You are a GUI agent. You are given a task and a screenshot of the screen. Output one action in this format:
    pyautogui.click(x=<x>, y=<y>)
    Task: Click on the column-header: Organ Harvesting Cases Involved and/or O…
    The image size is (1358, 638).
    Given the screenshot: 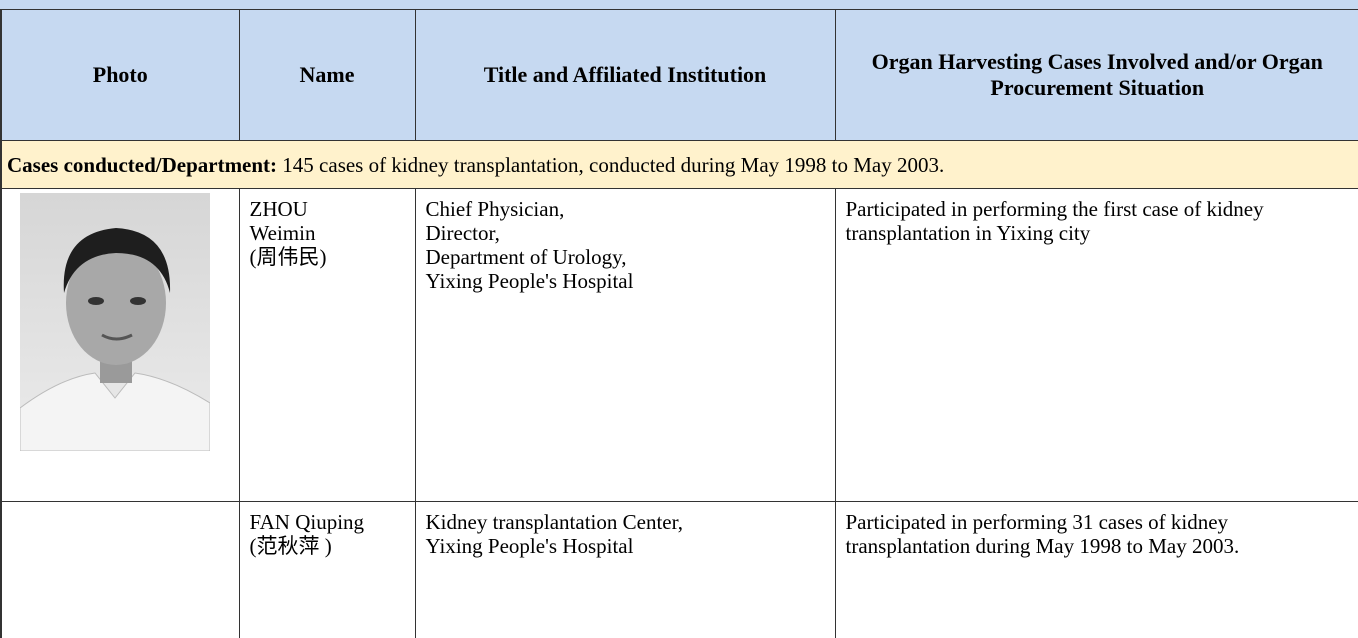 What is the action you would take?
    pyautogui.click(x=1096, y=75)
    